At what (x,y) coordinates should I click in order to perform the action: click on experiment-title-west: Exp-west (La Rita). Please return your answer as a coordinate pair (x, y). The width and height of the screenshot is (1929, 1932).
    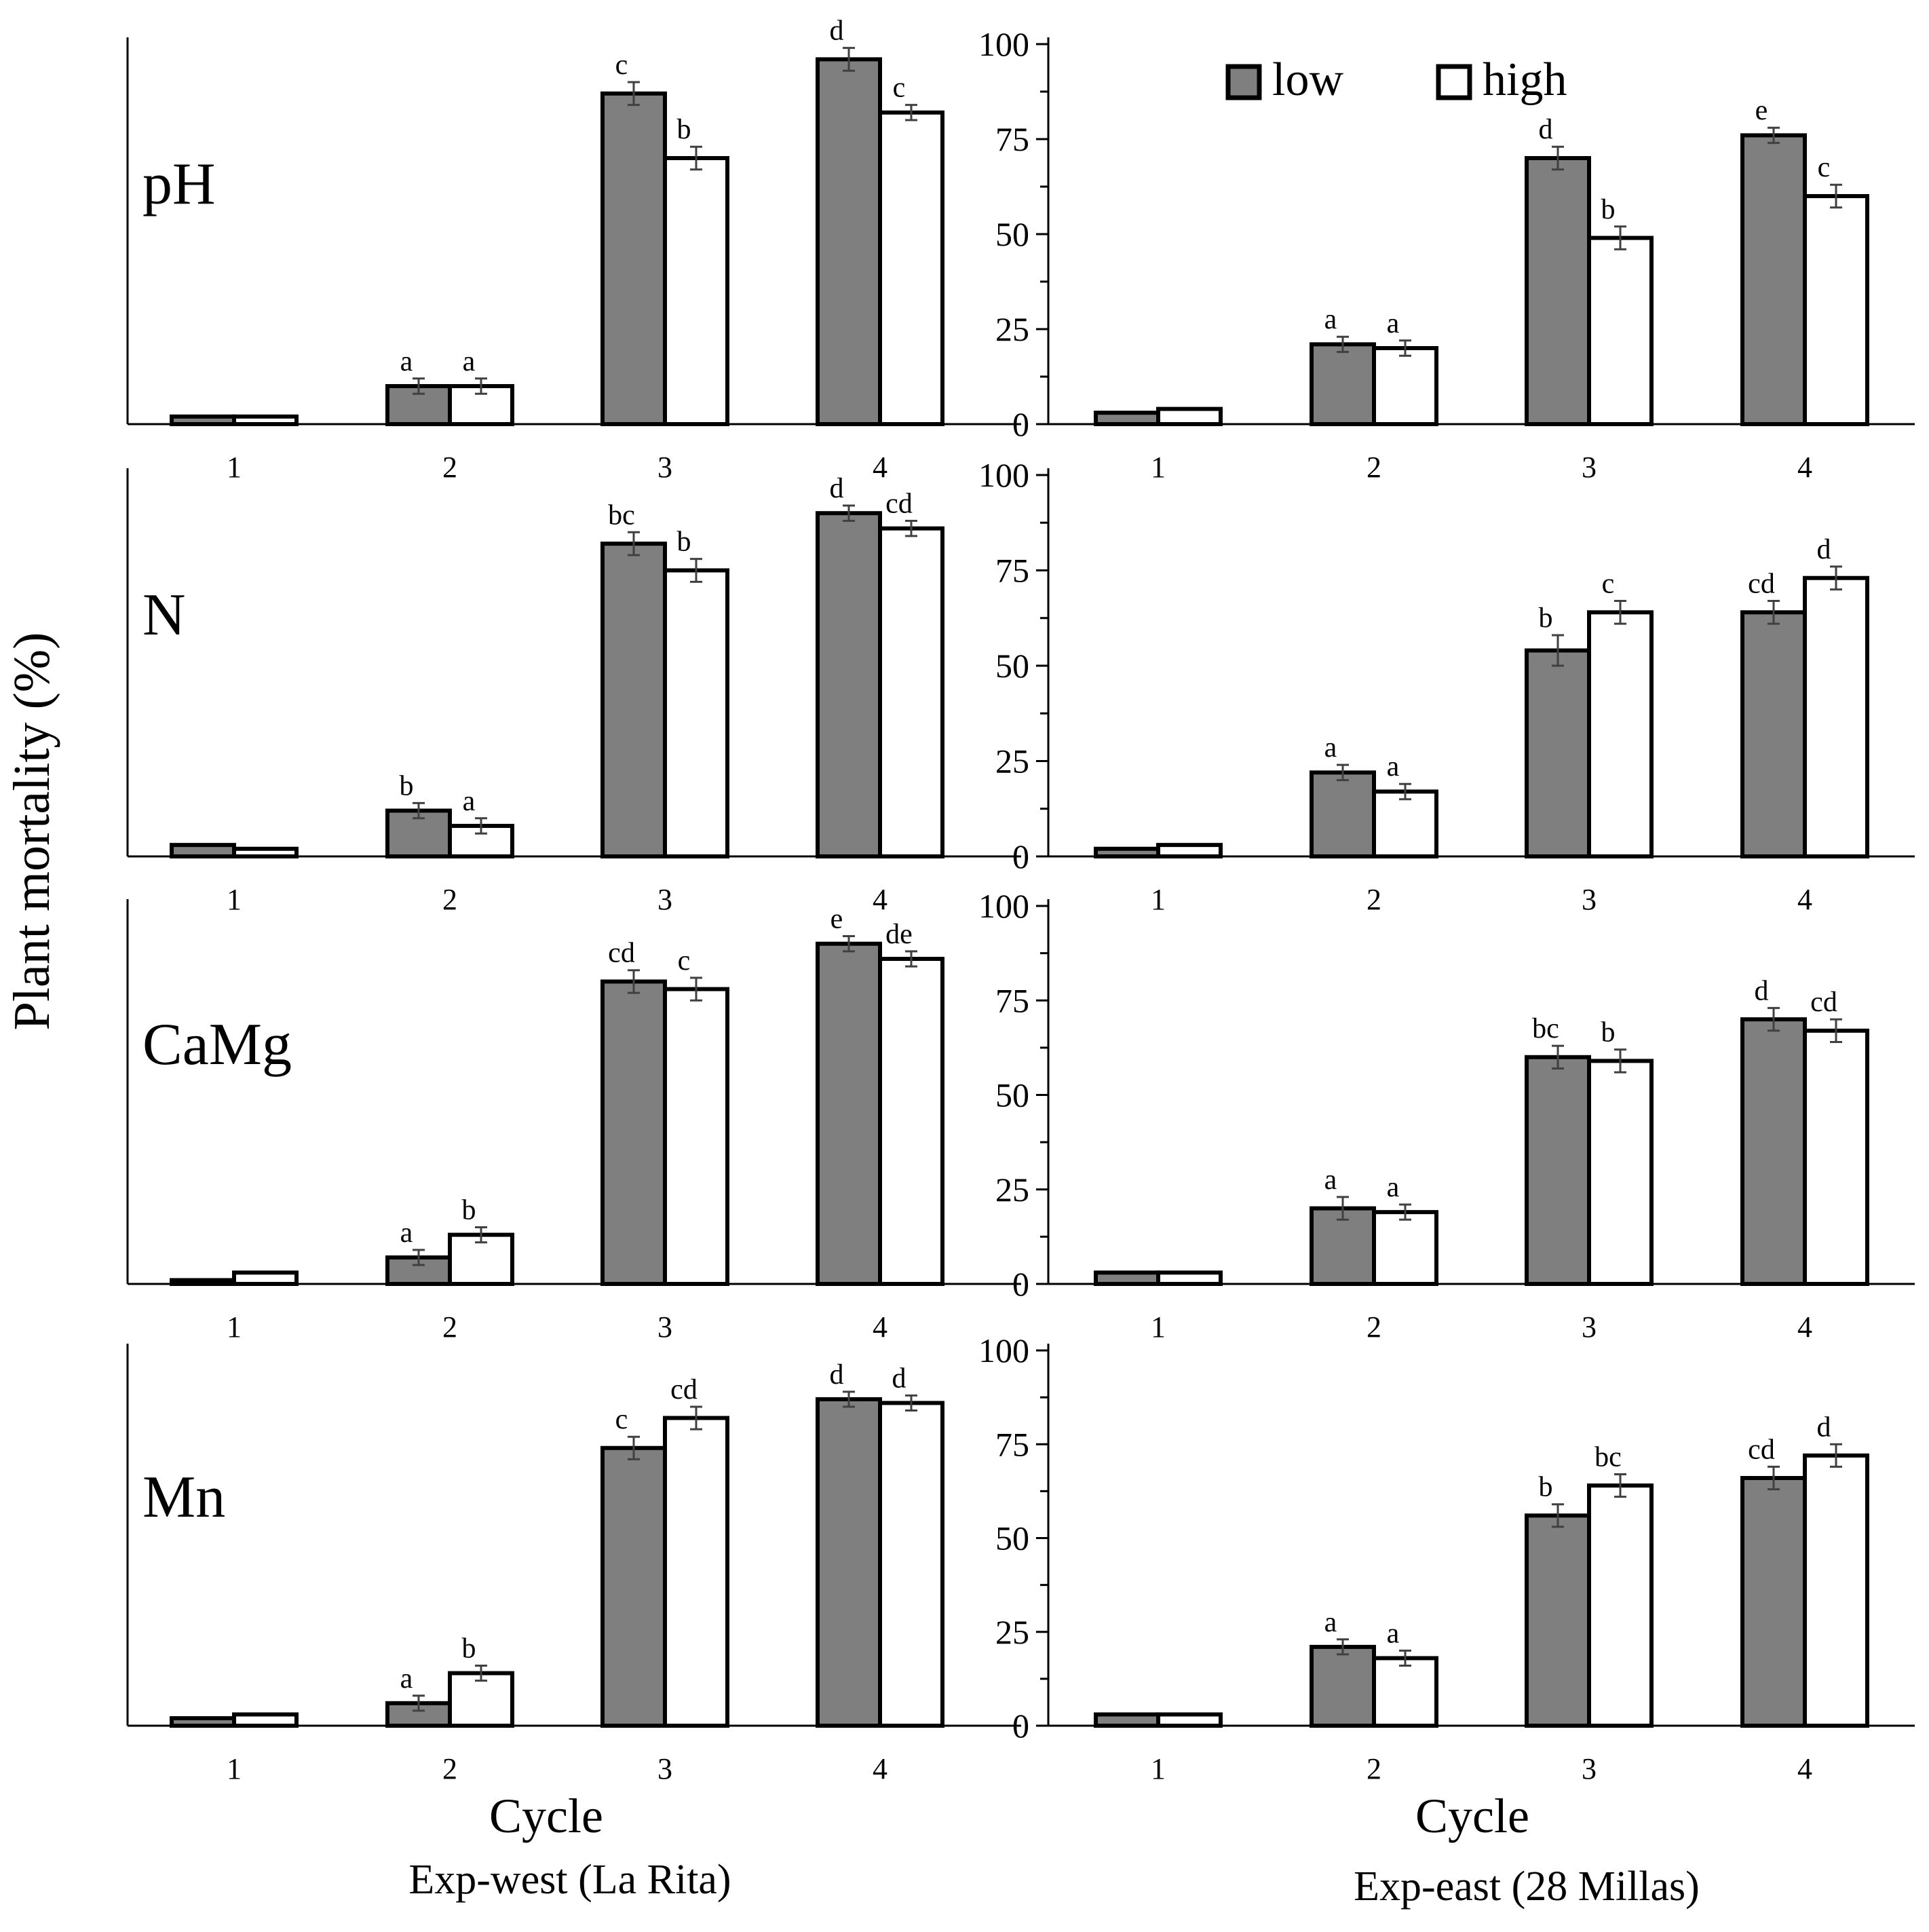
    Looking at the image, I should click on (569, 1880).